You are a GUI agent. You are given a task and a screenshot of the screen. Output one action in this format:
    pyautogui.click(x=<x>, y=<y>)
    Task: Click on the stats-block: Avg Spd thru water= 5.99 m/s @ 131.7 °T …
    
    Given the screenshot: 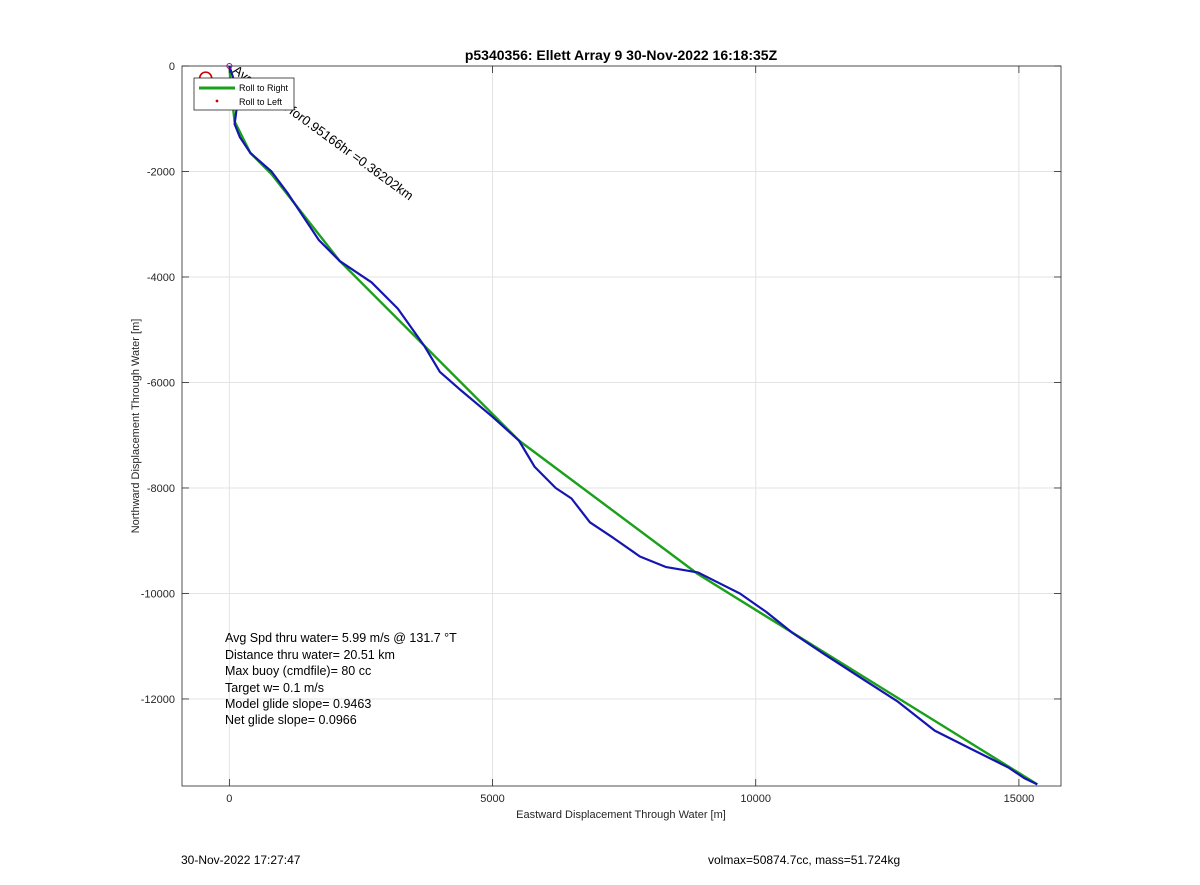 What is the action you would take?
    pyautogui.click(x=341, y=679)
    